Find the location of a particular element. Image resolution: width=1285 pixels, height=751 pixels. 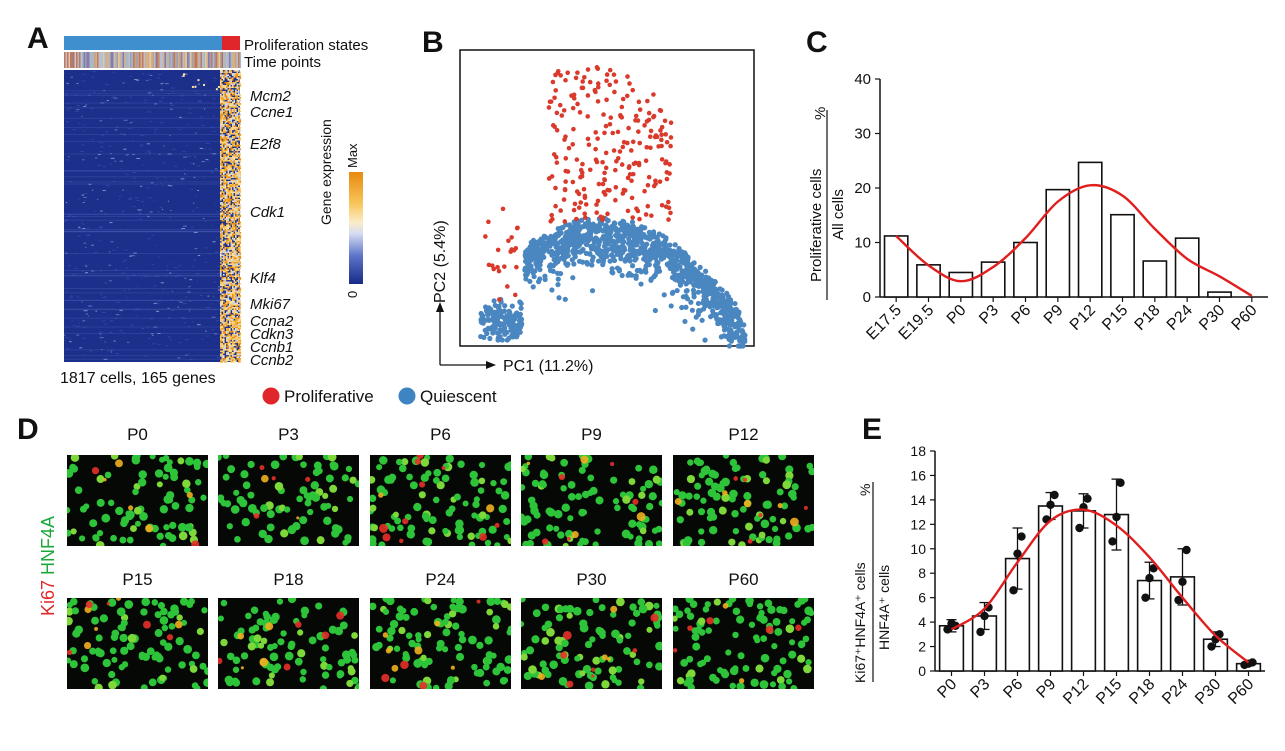

micrograph-label: P9 is located at coordinates (591, 434).